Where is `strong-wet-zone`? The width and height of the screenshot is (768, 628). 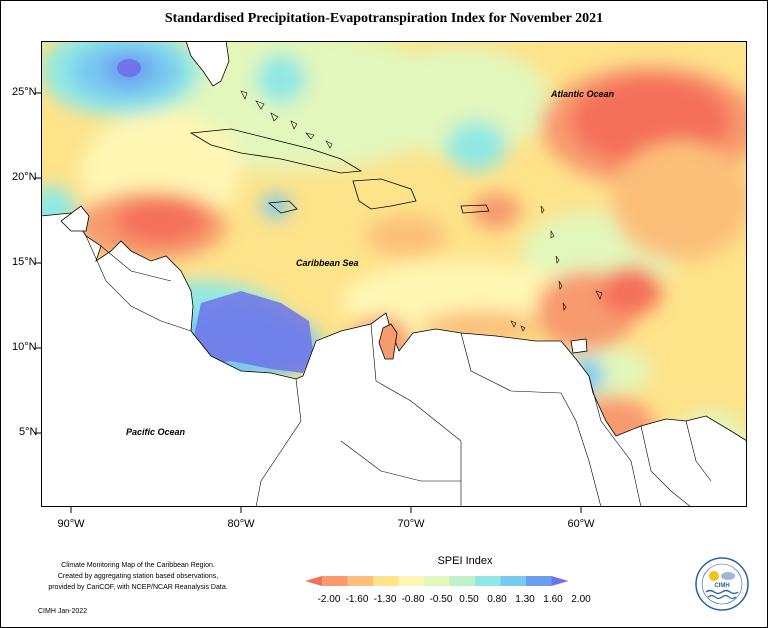 strong-wet-zone is located at coordinates (253, 332).